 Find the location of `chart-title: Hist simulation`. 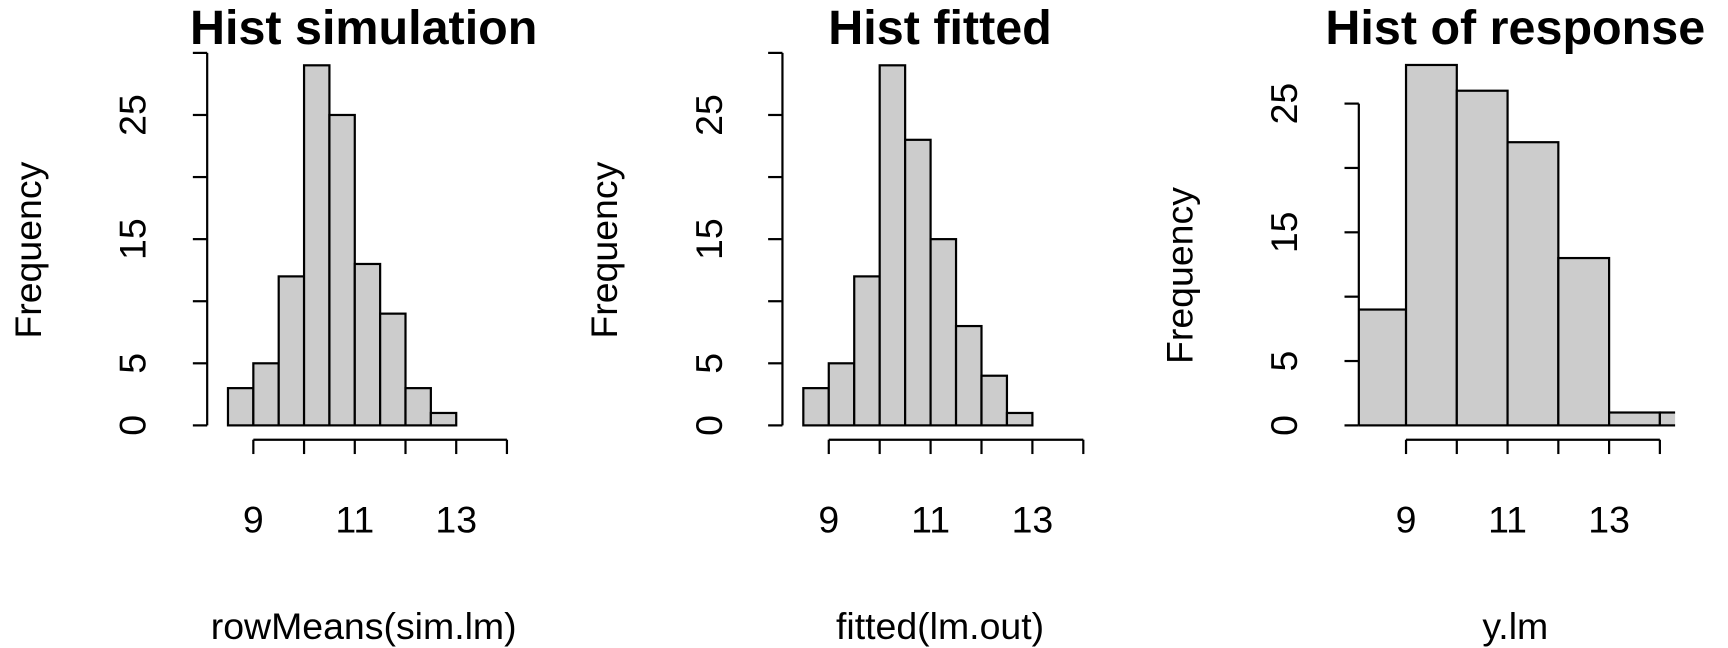

chart-title: Hist simulation is located at coordinates (363, 28).